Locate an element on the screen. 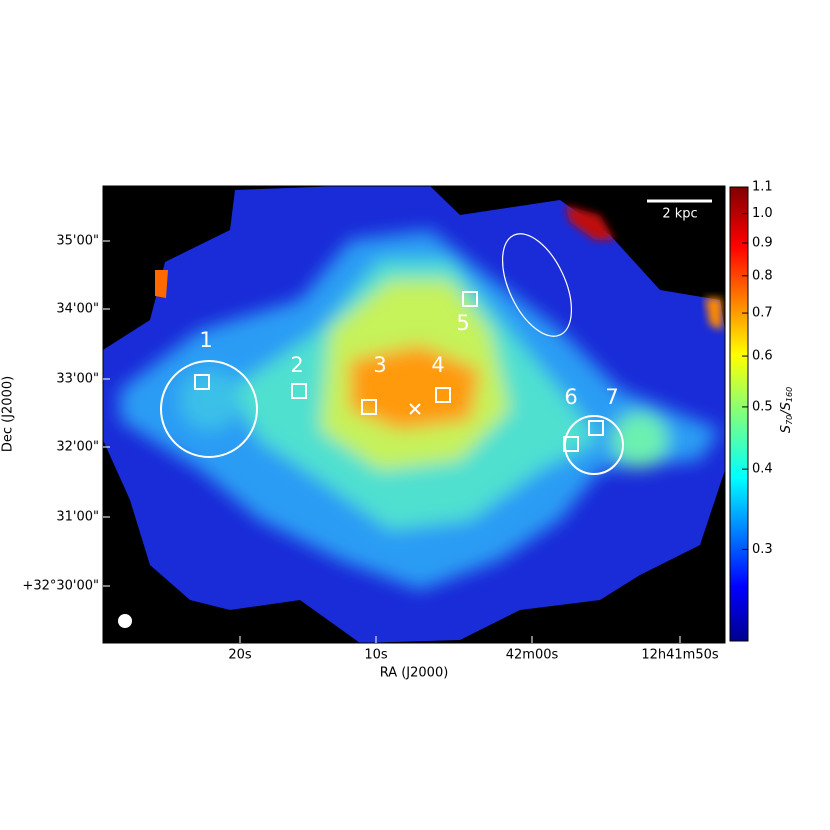  colorbar-tick-label: 0.5 is located at coordinates (762, 406).